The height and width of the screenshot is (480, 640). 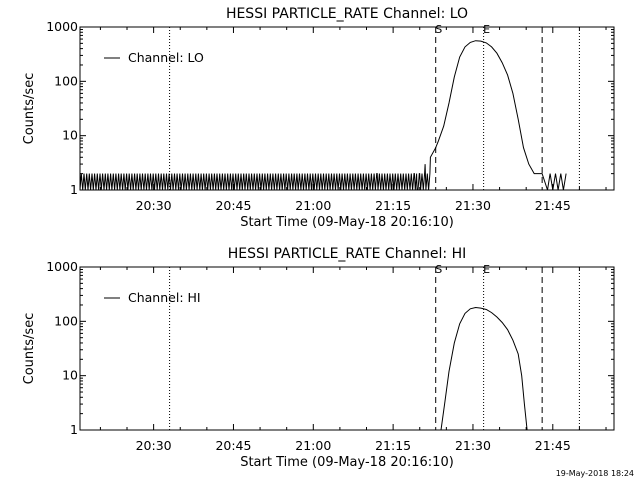 What do you see at coordinates (393, 205) in the screenshot?
I see `panel1-x-tick-label: 21:15` at bounding box center [393, 205].